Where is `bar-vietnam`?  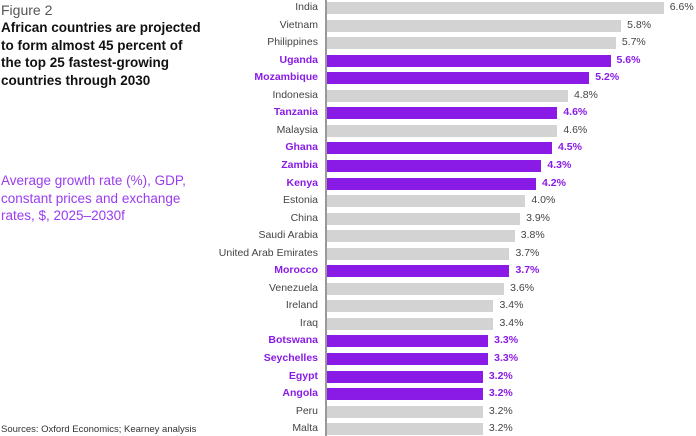 bar-vietnam is located at coordinates (474, 25).